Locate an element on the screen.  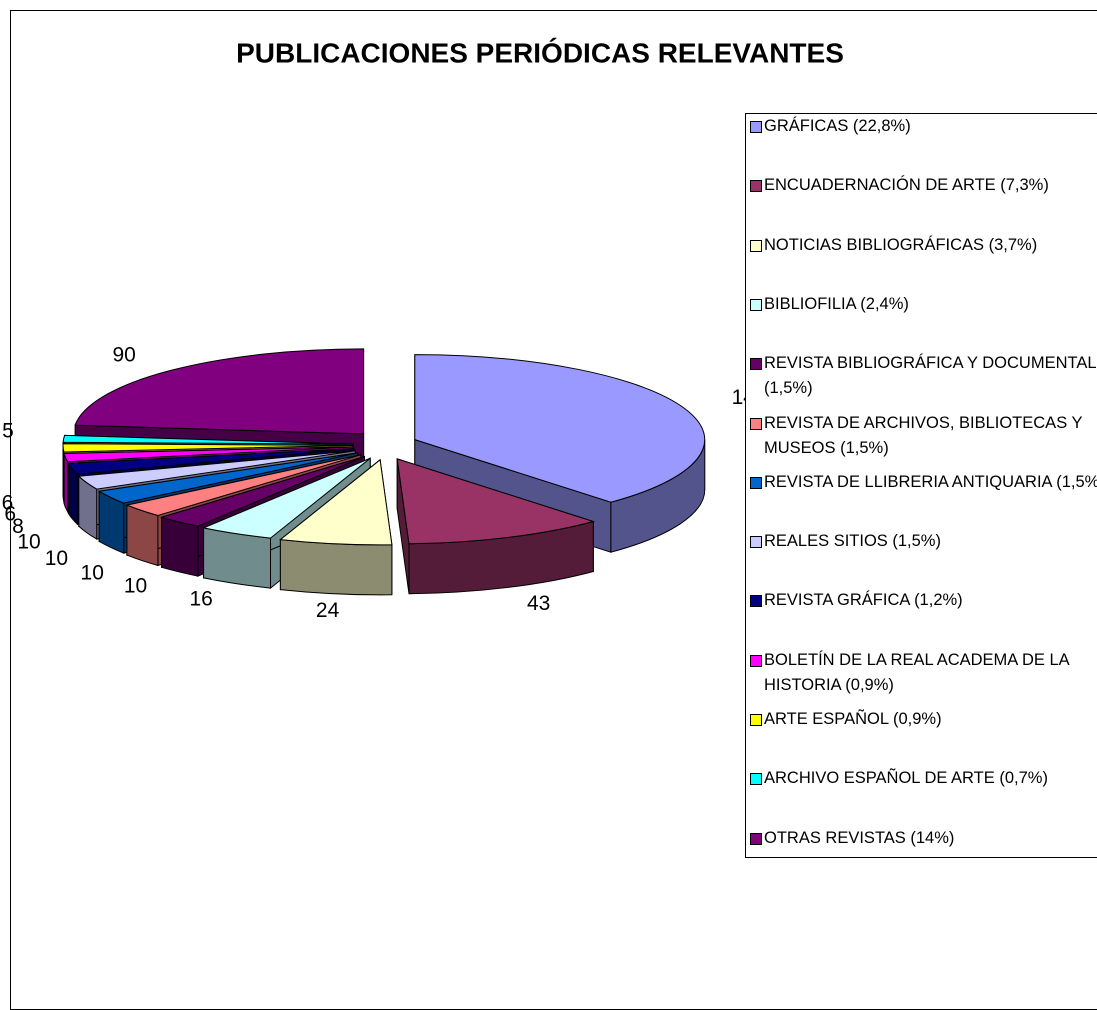
legend-label: REALES SITIOS (1,5%) is located at coordinates (852, 541).